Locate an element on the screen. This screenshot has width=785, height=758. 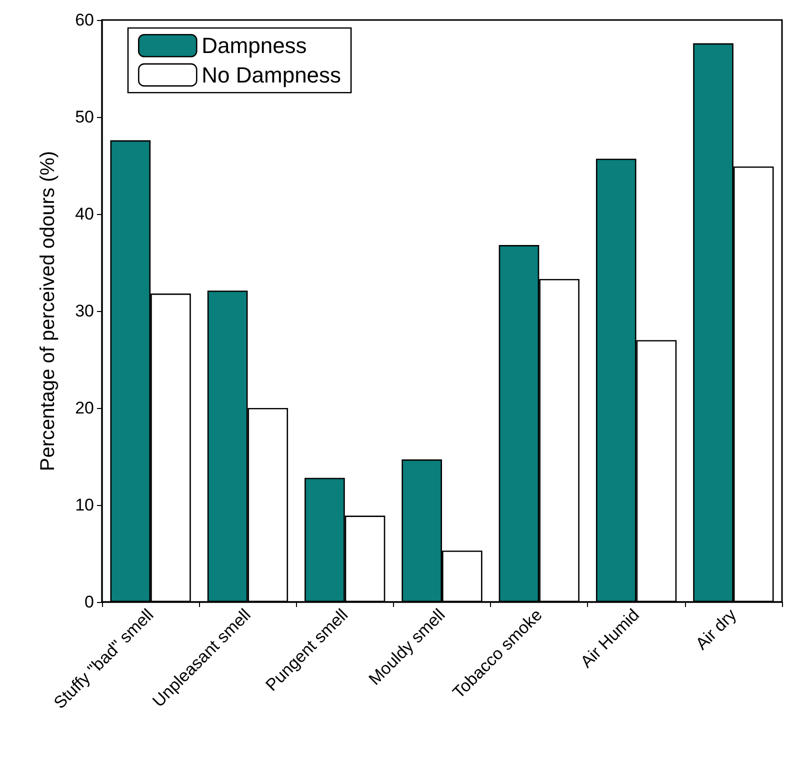
y-tick-label: 50 is located at coordinates (84, 117).